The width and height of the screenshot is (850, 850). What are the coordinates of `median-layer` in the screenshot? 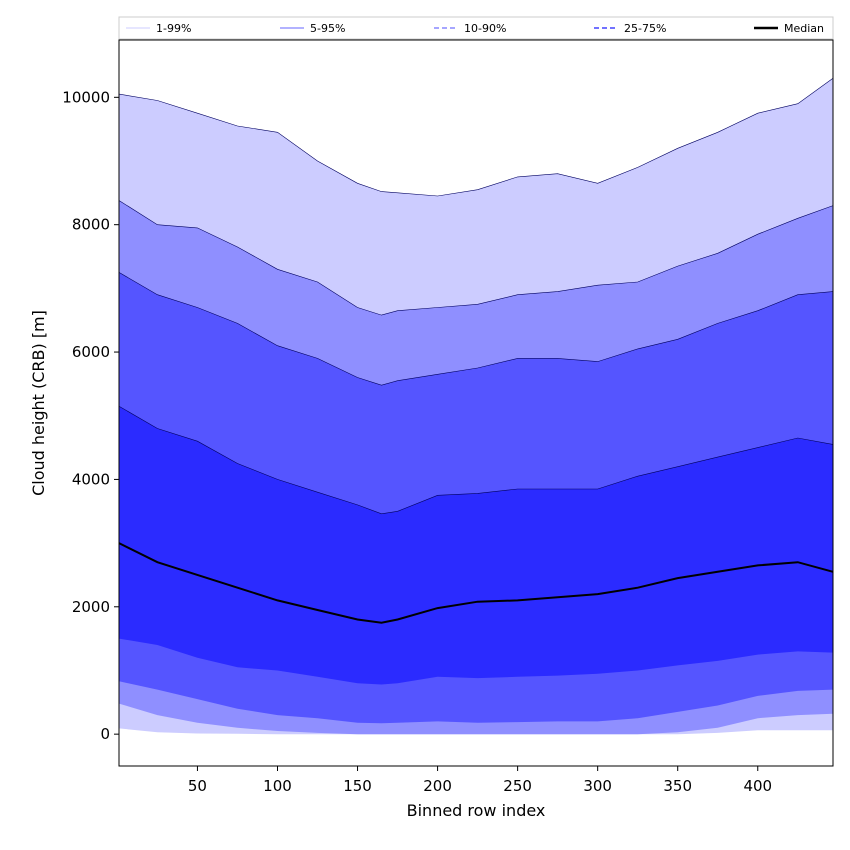 It's located at (476, 583).